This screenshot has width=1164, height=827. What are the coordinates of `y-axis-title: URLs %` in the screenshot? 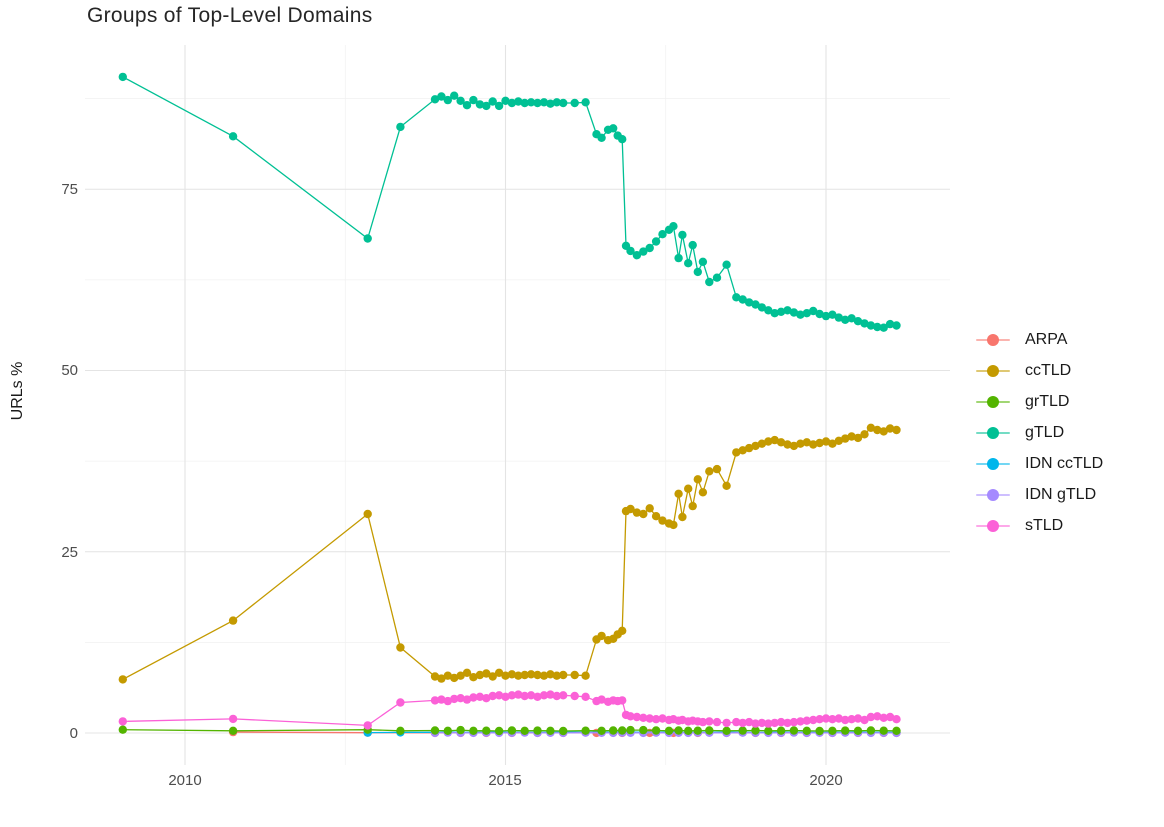 It's located at (17, 391).